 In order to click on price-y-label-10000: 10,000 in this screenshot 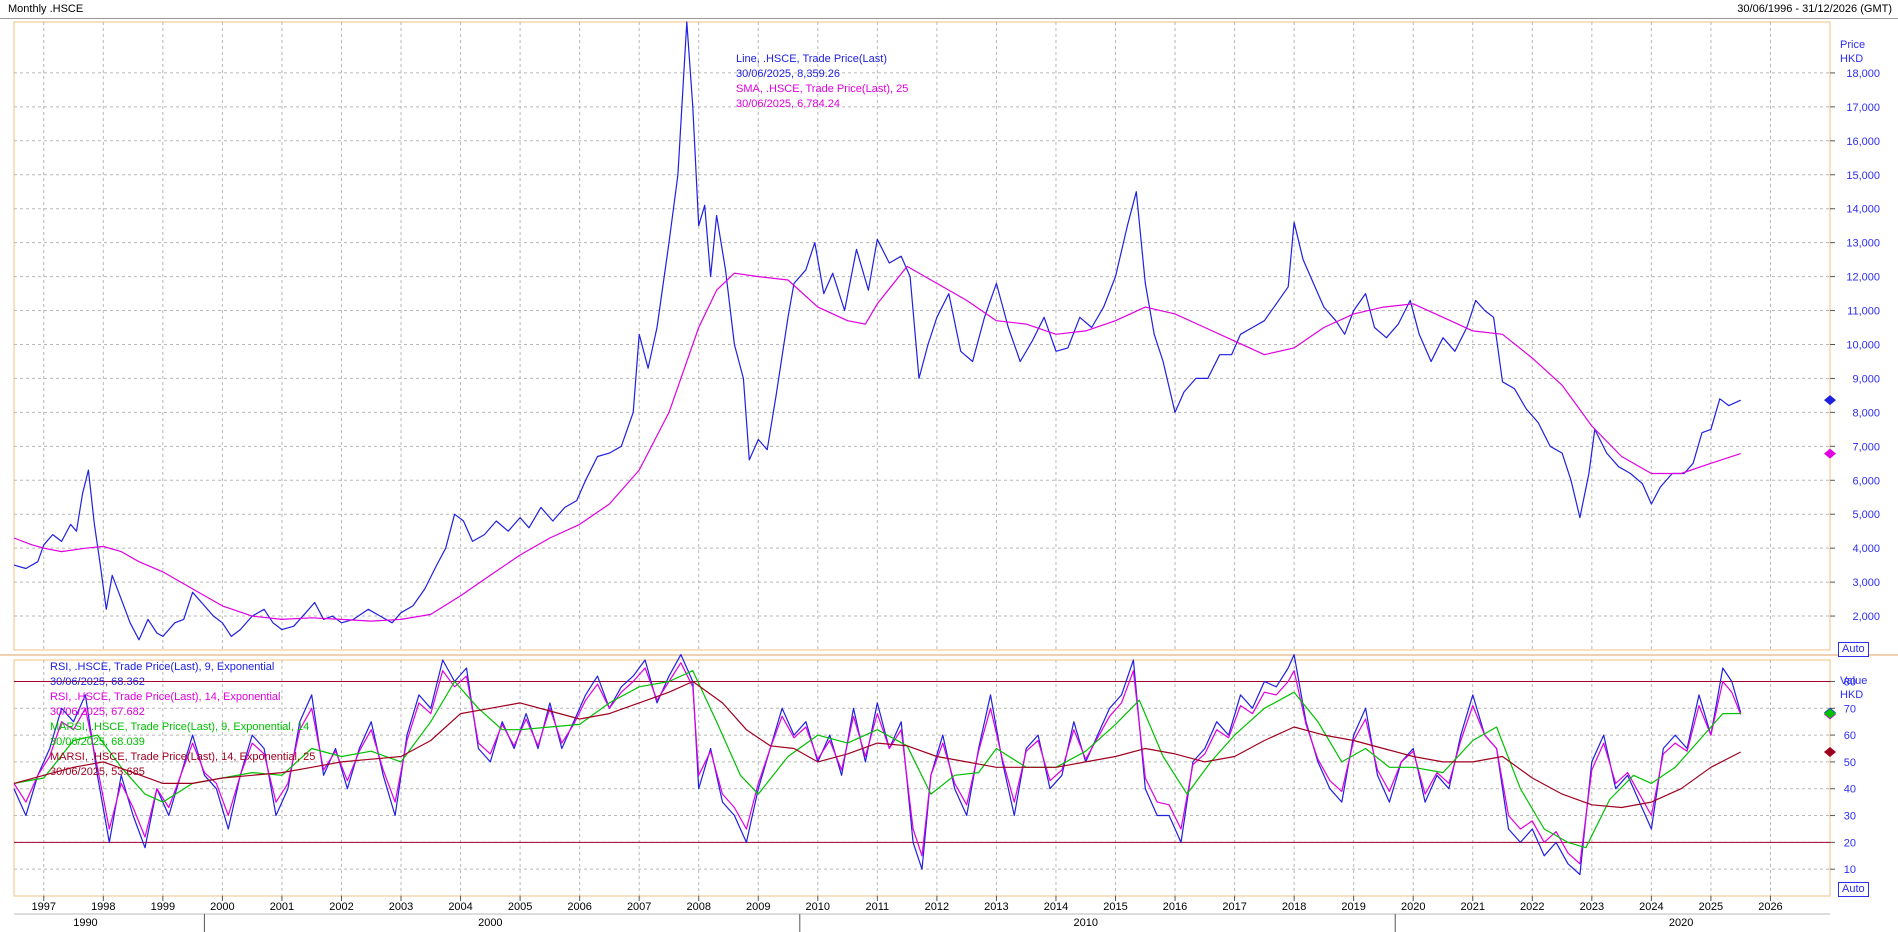, I will do `click(1863, 345)`.